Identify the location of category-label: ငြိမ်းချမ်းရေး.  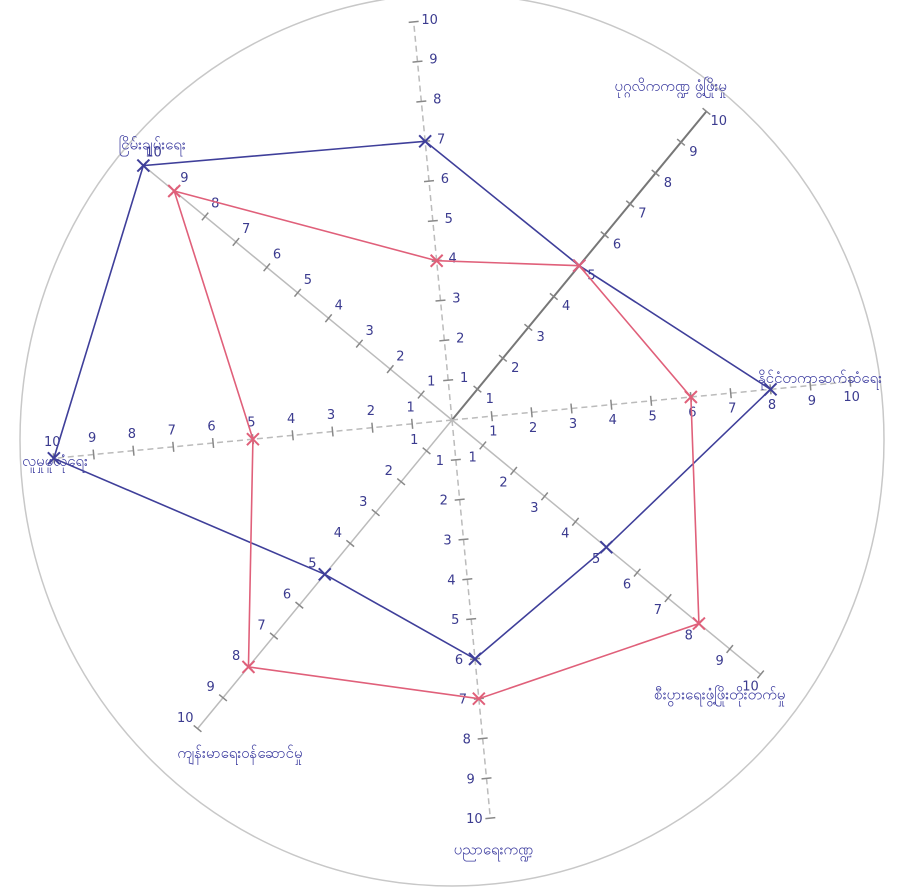
(152, 146).